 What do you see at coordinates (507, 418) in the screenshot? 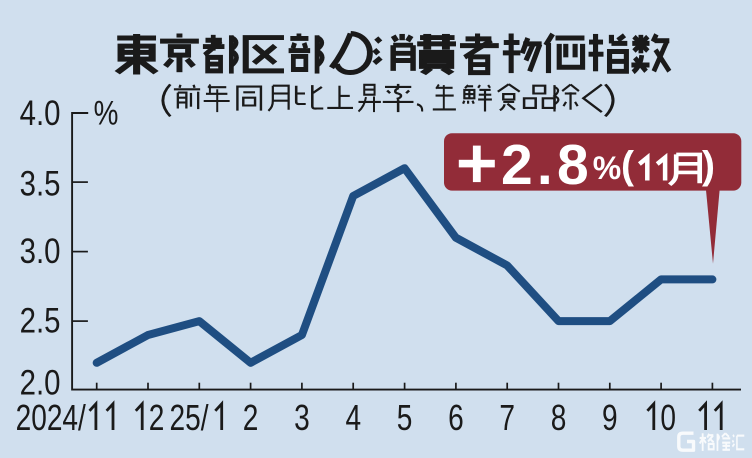
I see `svg-text: 7` at bounding box center [507, 418].